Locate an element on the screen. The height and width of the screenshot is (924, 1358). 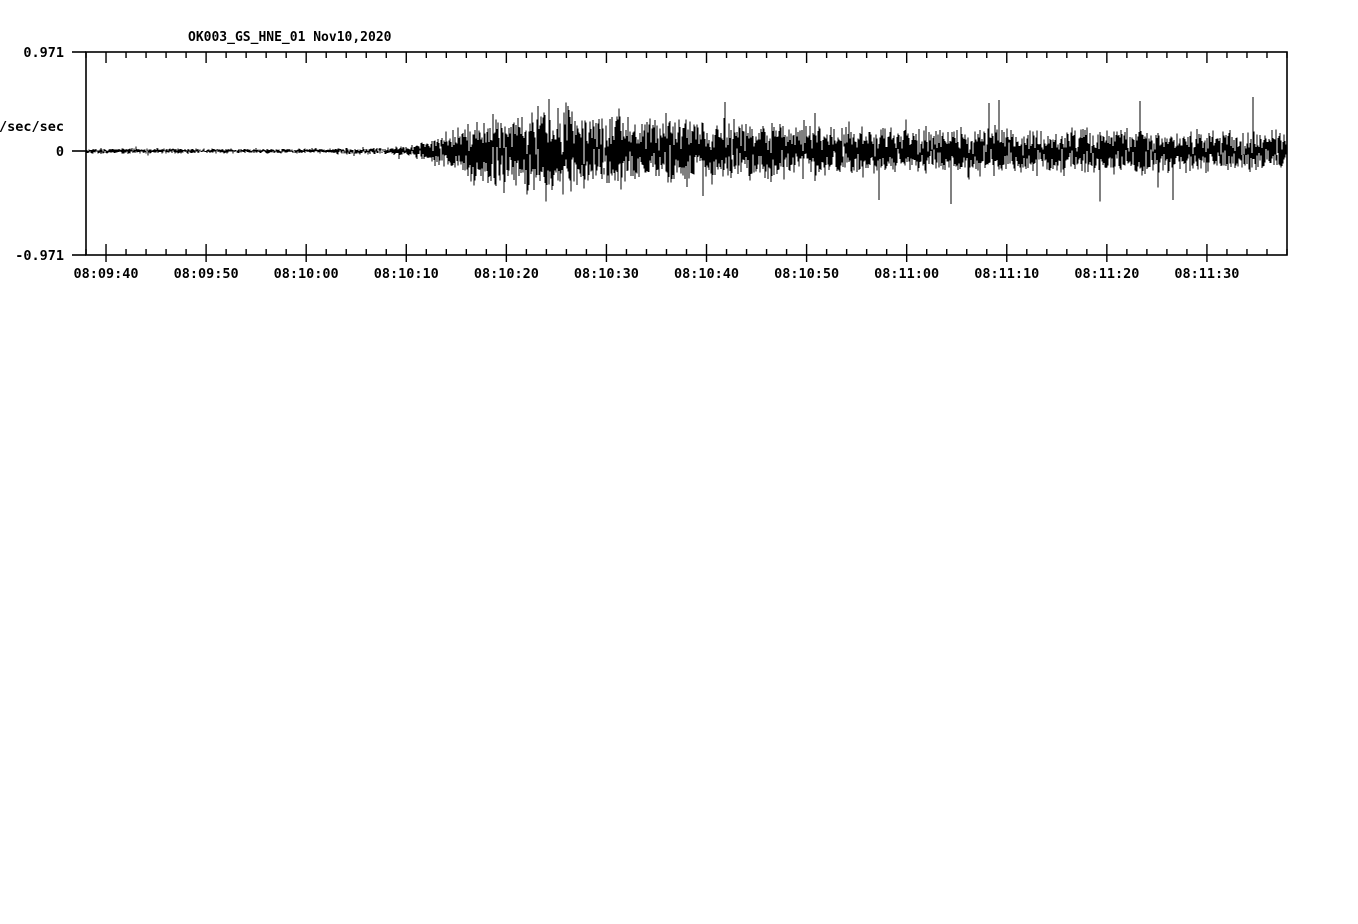
x-tick-label: 08:10:50 is located at coordinates (806, 274).